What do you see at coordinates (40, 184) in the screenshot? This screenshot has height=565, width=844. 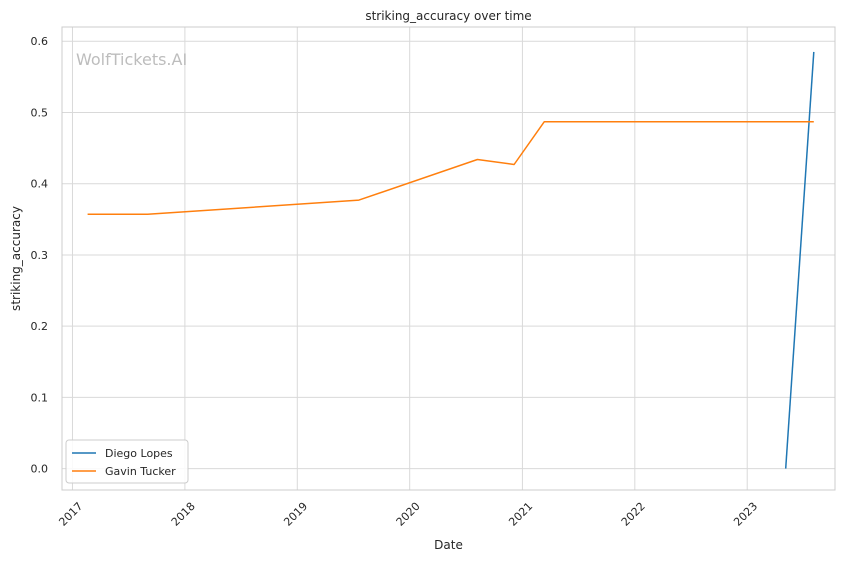 I see `y-tick-label: 0.4` at bounding box center [40, 184].